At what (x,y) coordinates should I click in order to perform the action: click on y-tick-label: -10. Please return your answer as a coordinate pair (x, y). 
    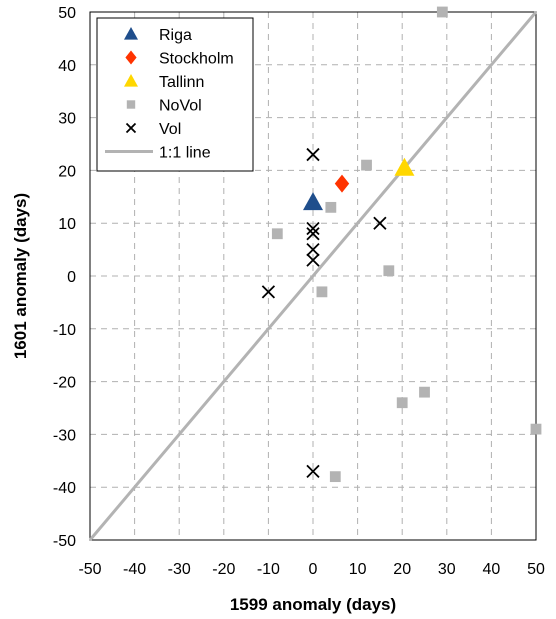
    Looking at the image, I should click on (64, 330).